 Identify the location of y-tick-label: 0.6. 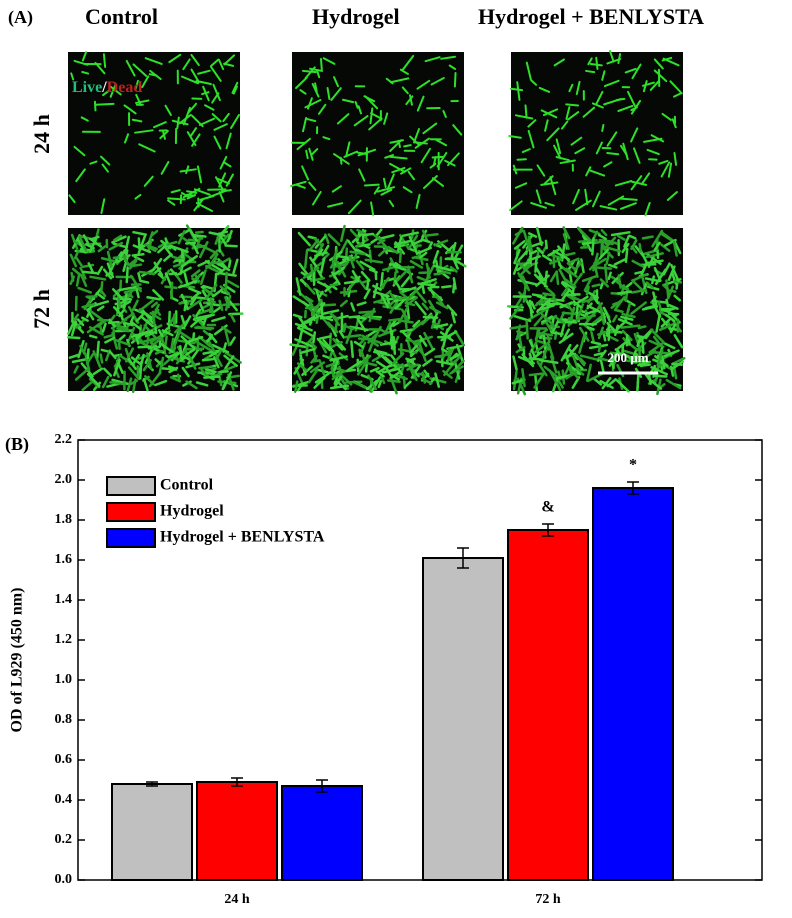
(64, 759).